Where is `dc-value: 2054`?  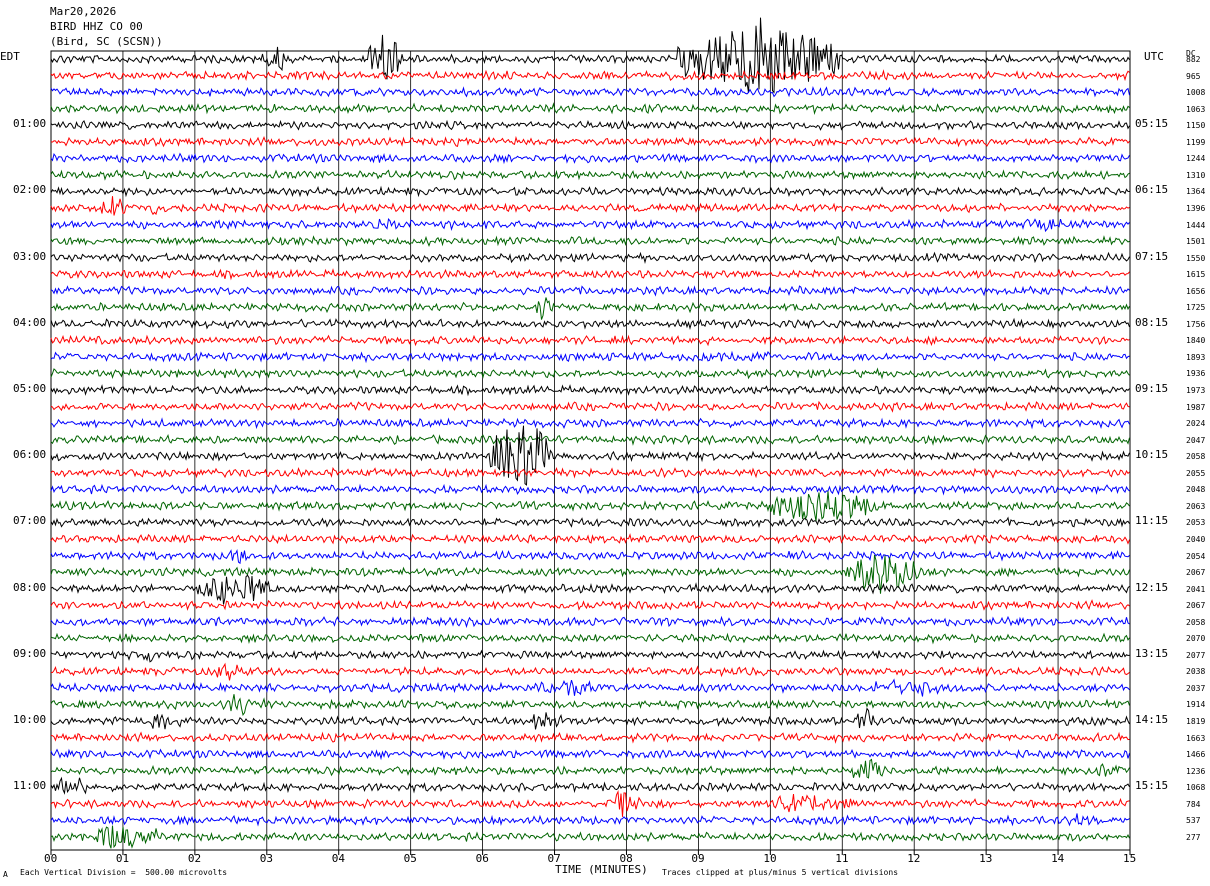 dc-value: 2054 is located at coordinates (1196, 556).